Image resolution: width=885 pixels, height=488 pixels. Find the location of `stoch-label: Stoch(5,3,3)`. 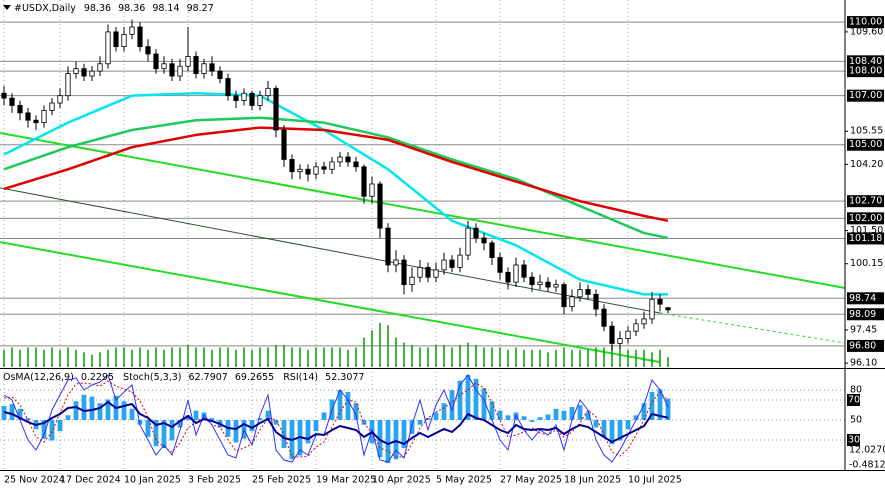

stoch-label: Stoch(5,3,3) is located at coordinates (152, 377).